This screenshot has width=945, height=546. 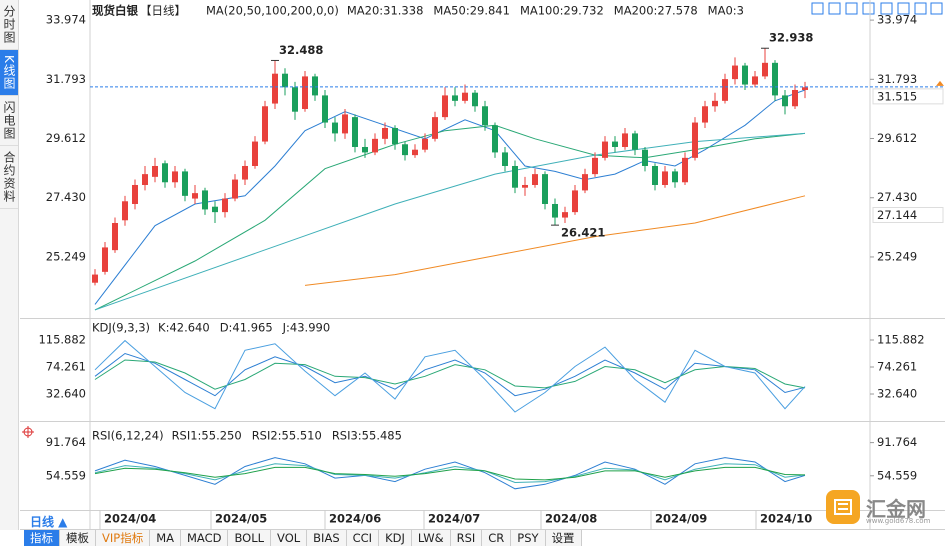 I want to click on toolbar-item: CCI, so click(x=363, y=538).